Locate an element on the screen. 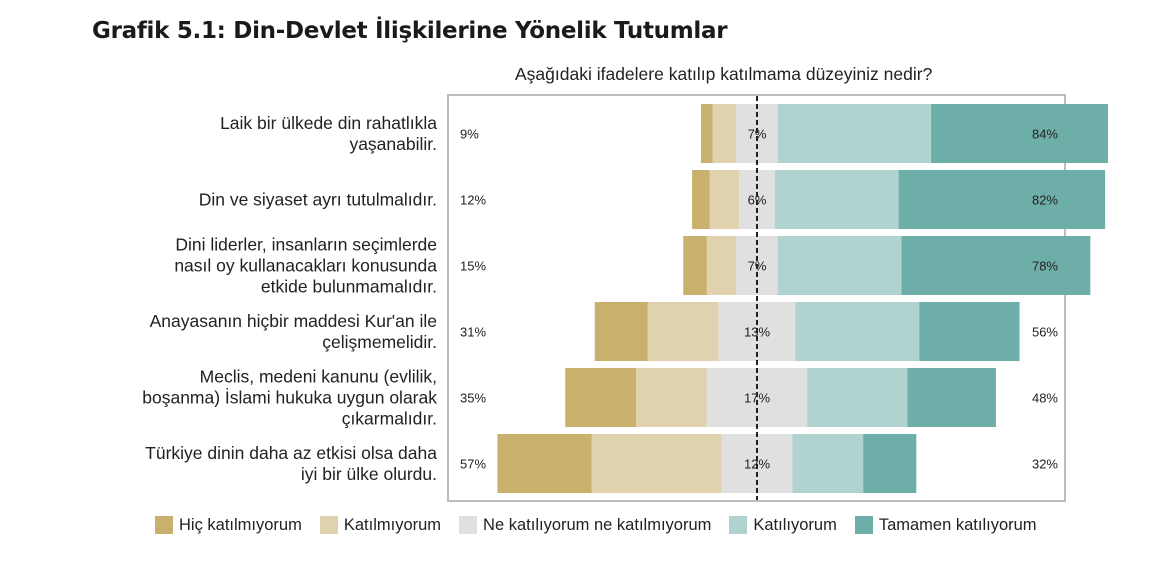 Image resolution: width=1151 pixels, height=564 pixels. category-label: Din ve siyaset ayrı tutulmalıdır. is located at coordinates (318, 200).